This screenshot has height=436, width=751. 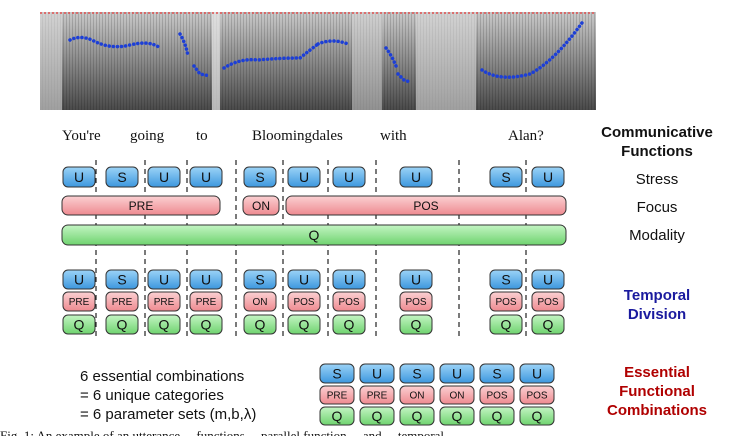 I want to click on modality-row: Q, so click(x=314, y=235).